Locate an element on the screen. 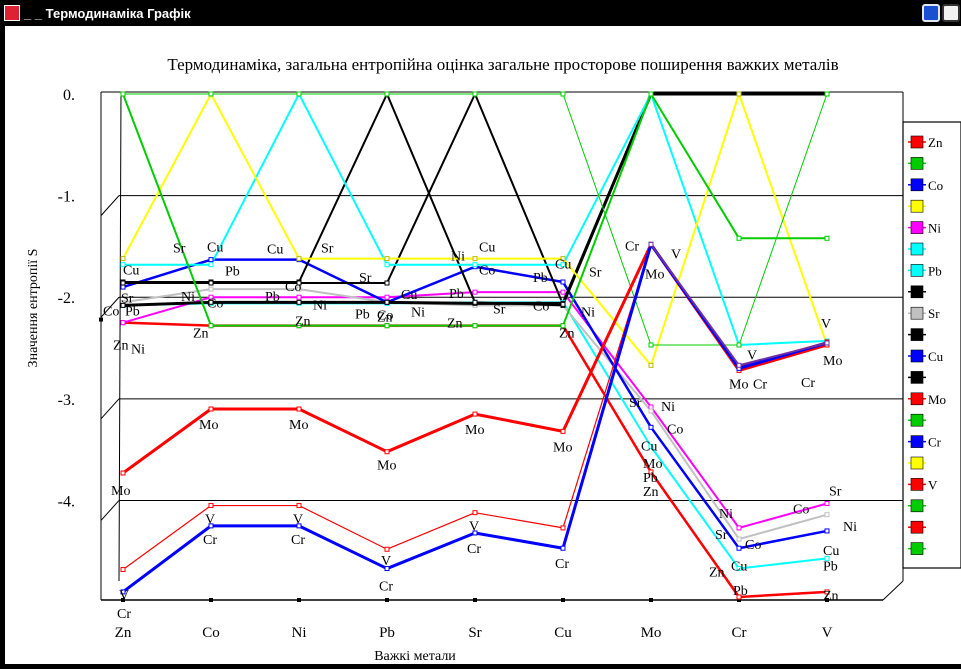 This screenshot has height=669, width=961. gridline-depth is located at coordinates (110, 307).